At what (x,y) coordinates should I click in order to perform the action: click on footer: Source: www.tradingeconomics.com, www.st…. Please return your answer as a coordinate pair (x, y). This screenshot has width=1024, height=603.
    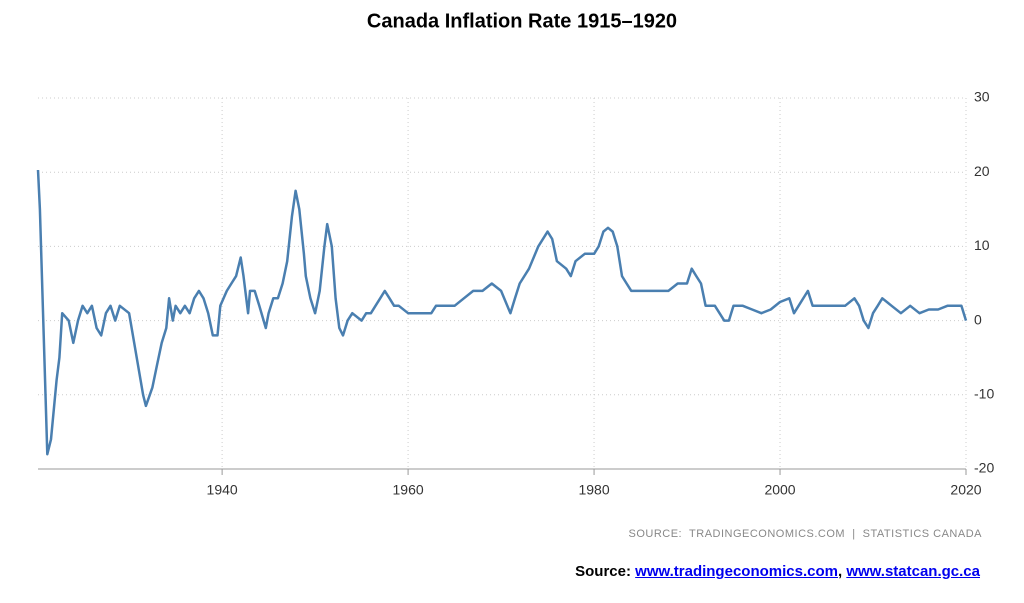
    Looking at the image, I should click on (777, 571).